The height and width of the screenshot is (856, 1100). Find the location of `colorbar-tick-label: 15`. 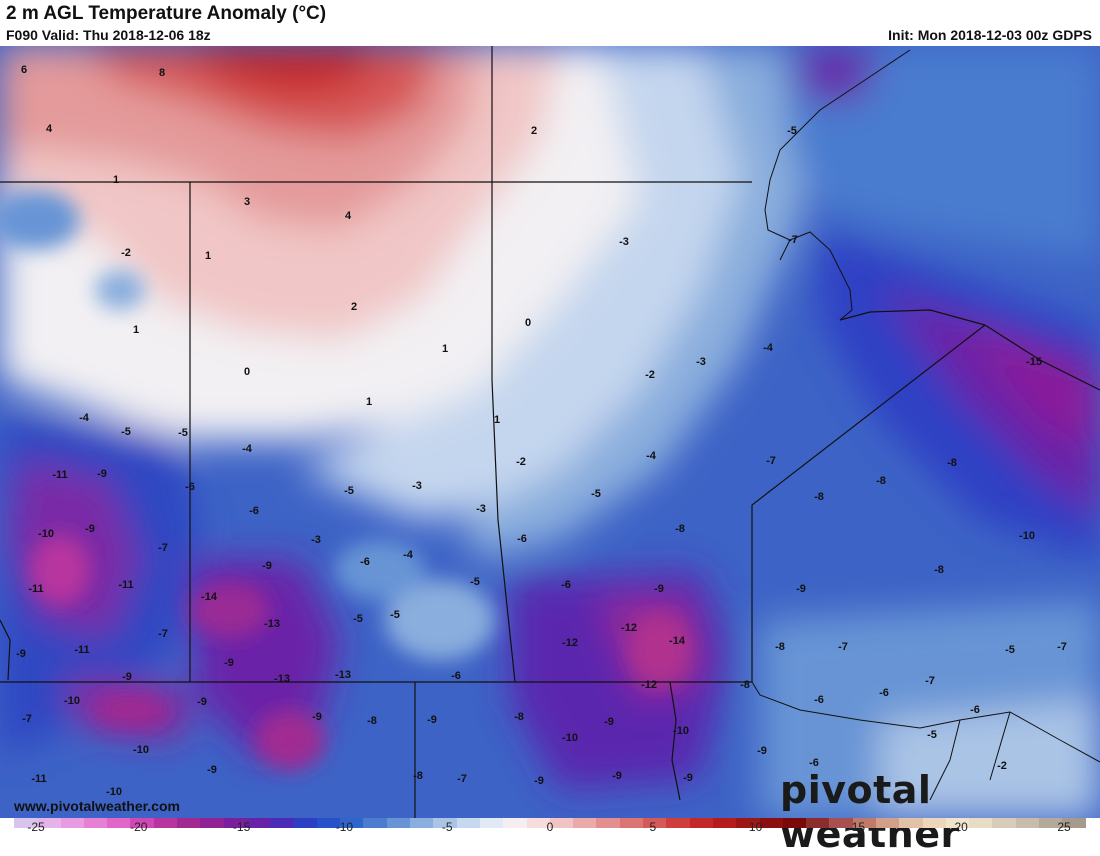

colorbar-tick-label: 15 is located at coordinates (858, 827).